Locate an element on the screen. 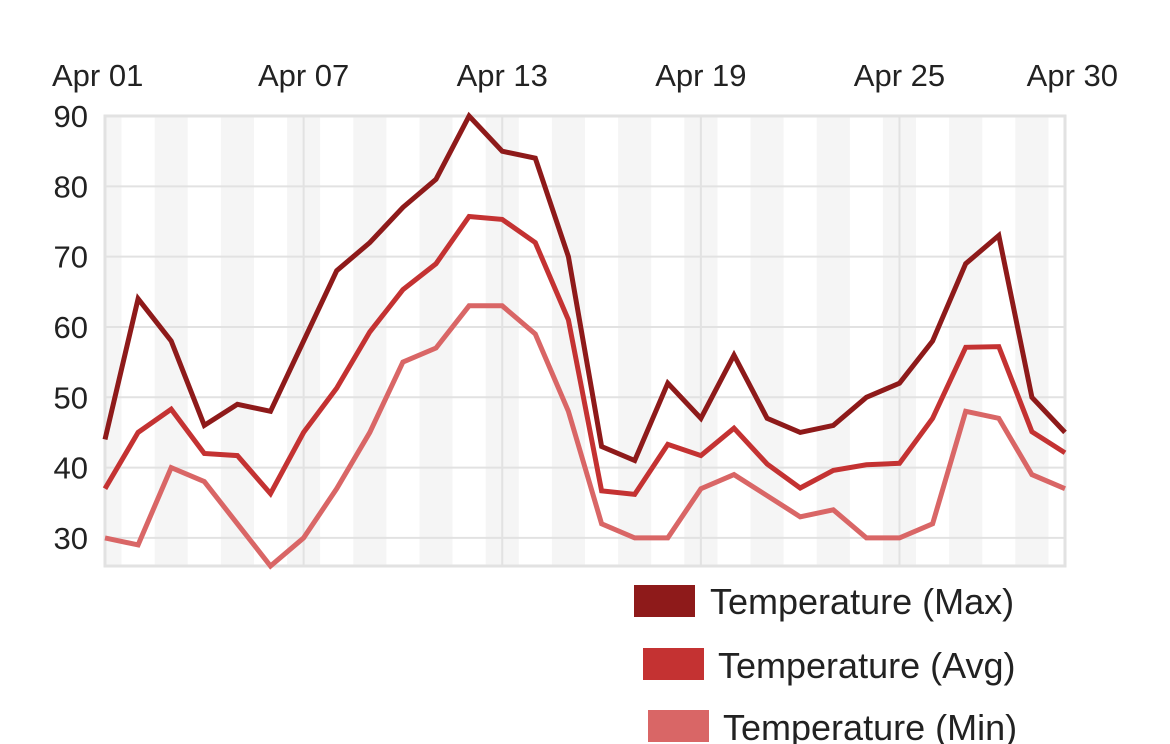 The image size is (1170, 744). y-tick-label: 50 is located at coordinates (71, 397).